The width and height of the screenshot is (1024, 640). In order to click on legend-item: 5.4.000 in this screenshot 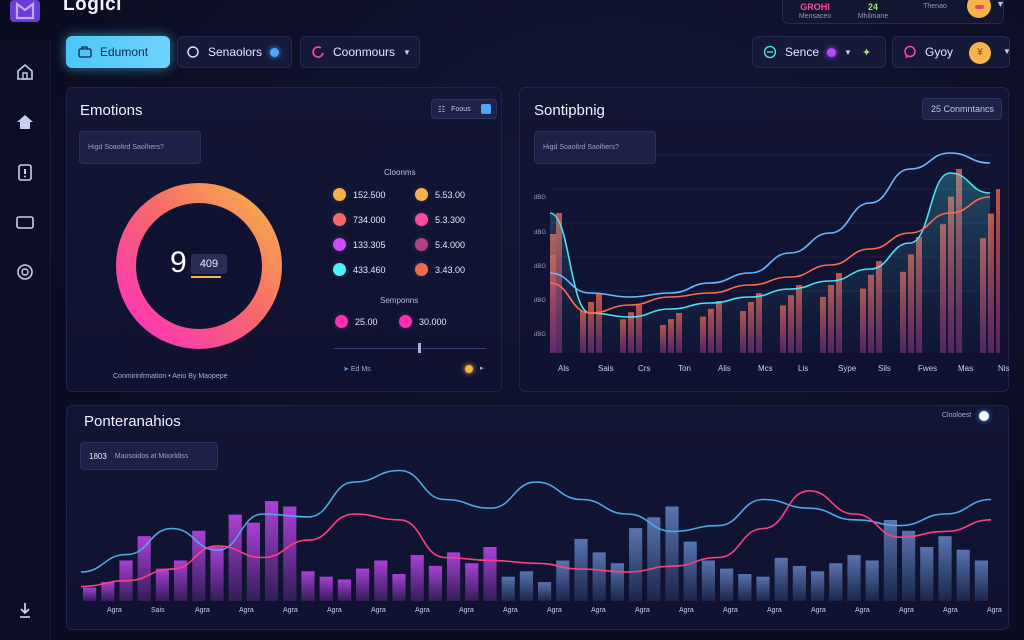, I will do `click(440, 244)`.